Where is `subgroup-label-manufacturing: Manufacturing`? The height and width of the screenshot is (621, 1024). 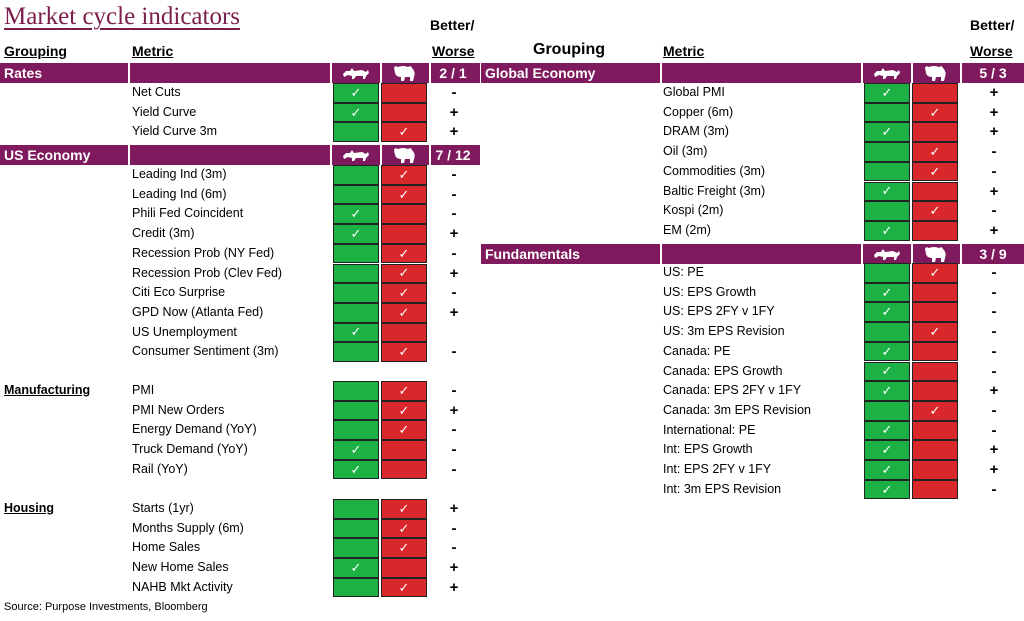 subgroup-label-manufacturing: Manufacturing is located at coordinates (47, 390).